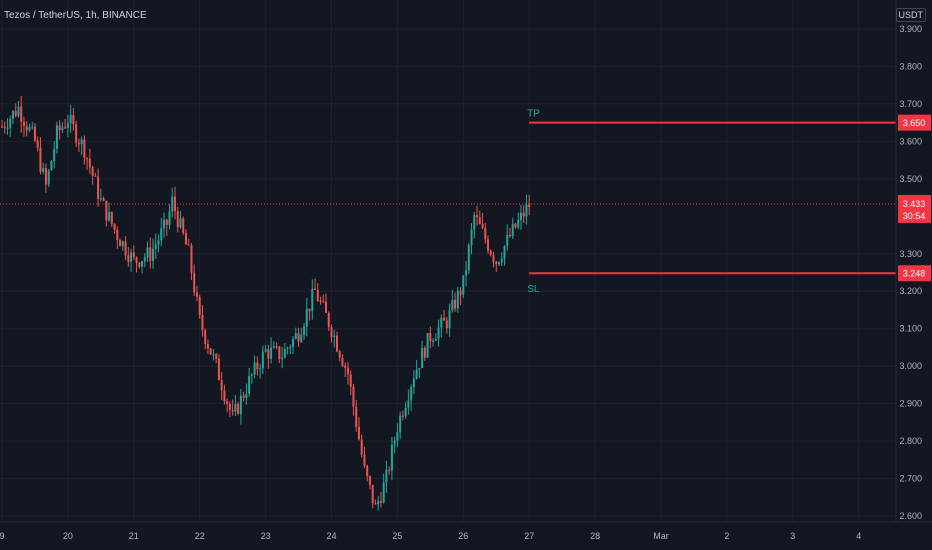 The height and width of the screenshot is (550, 932). I want to click on price-unit-label: USDT, so click(910, 15).